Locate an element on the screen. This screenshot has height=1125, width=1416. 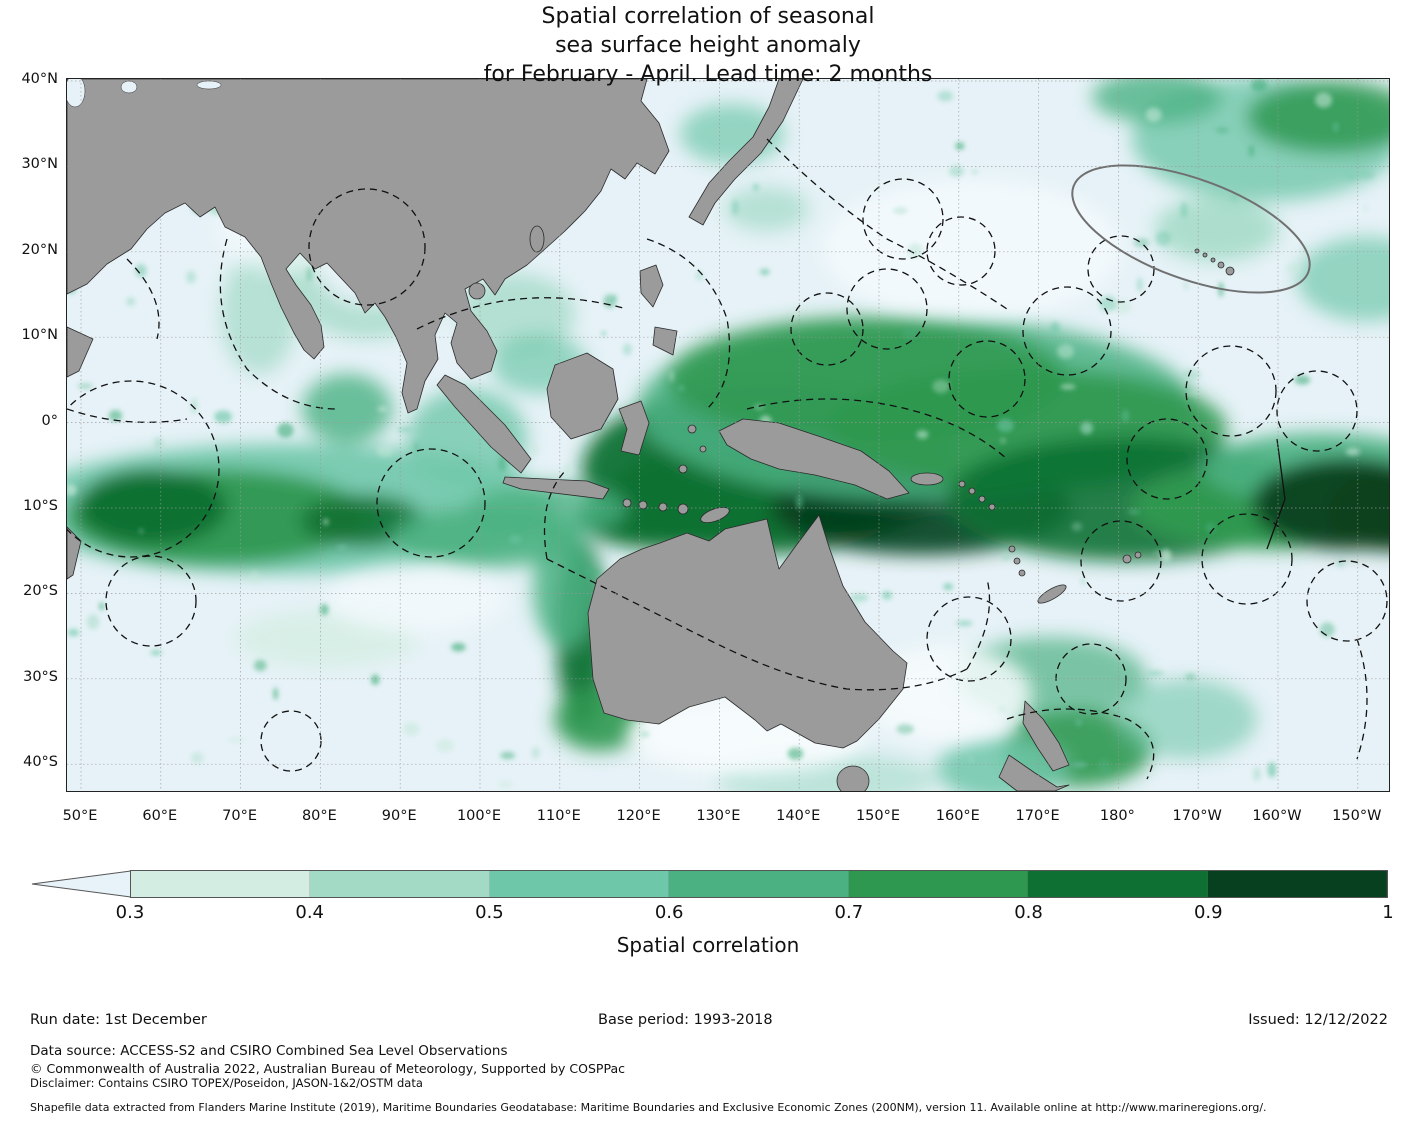
title-line-1: Spatial correlation of seasonal is located at coordinates (708, 16).